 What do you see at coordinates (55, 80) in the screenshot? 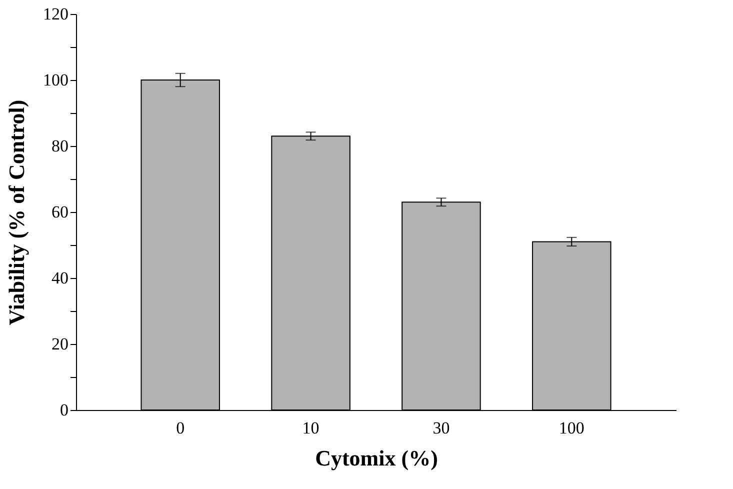
I see `y-tick-label: 100` at bounding box center [55, 80].